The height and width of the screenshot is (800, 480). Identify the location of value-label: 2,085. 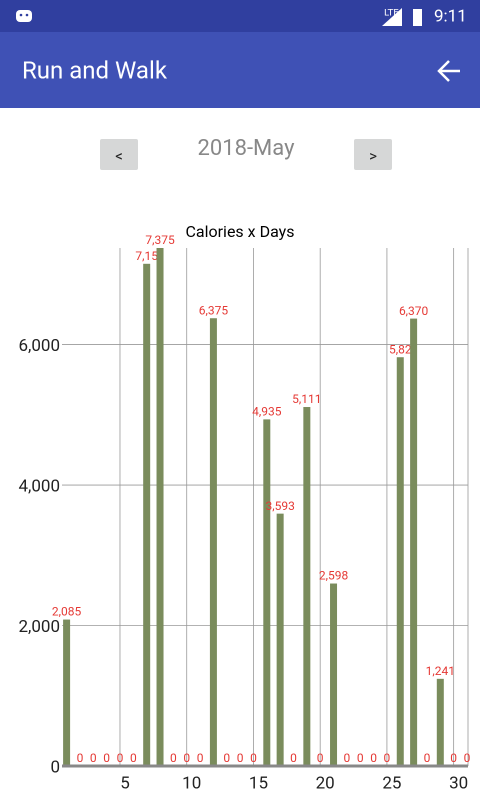
(67, 612).